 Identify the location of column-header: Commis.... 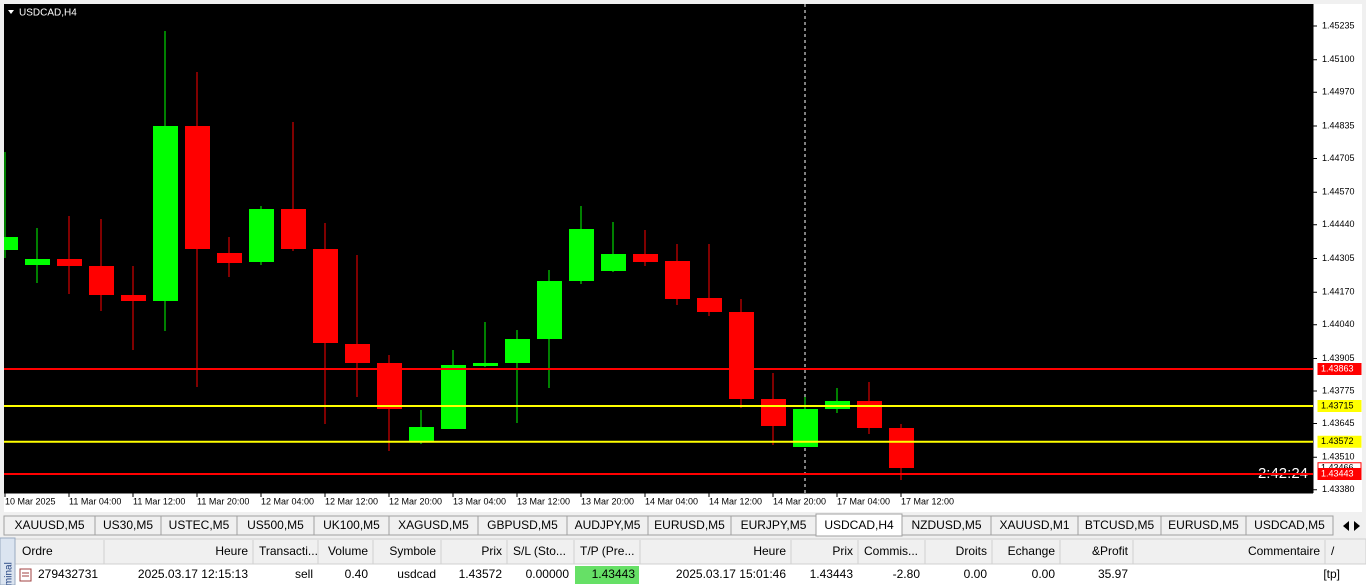
(891, 551).